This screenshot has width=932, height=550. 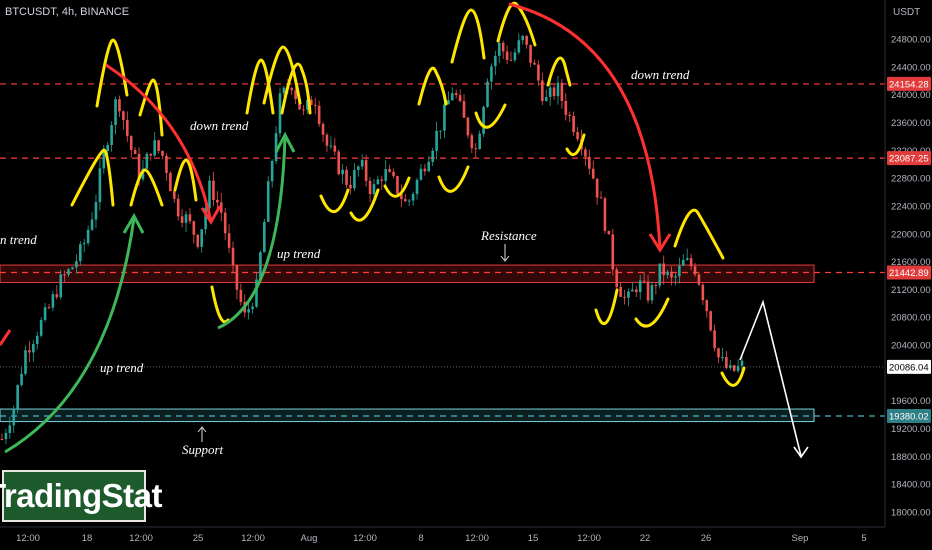 What do you see at coordinates (198, 538) in the screenshot?
I see `time-tick-label: 25` at bounding box center [198, 538].